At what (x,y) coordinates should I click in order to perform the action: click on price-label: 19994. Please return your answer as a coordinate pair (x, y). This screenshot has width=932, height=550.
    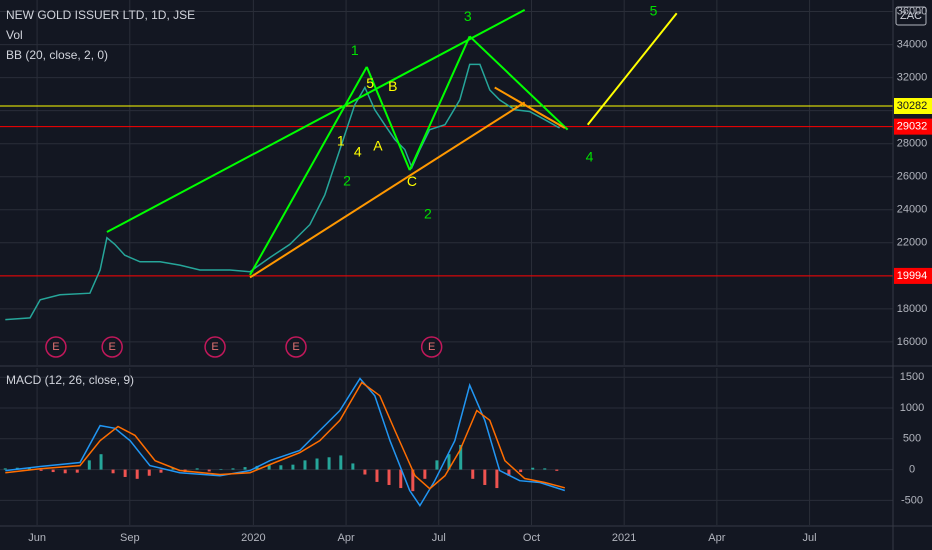
    Looking at the image, I should click on (912, 276).